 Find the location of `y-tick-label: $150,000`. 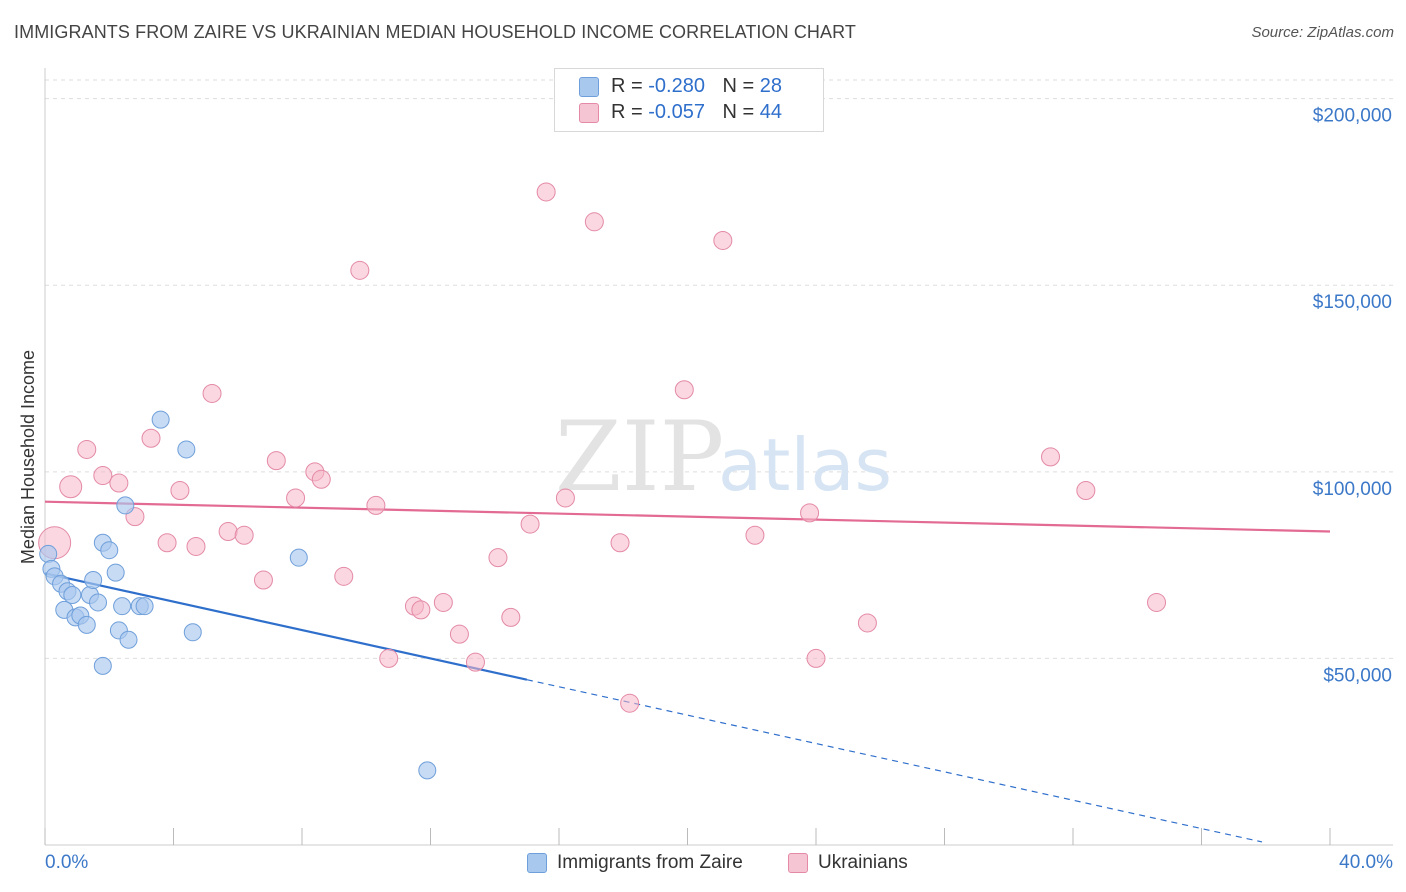

y-tick-label: $150,000 is located at coordinates (1352, 302).